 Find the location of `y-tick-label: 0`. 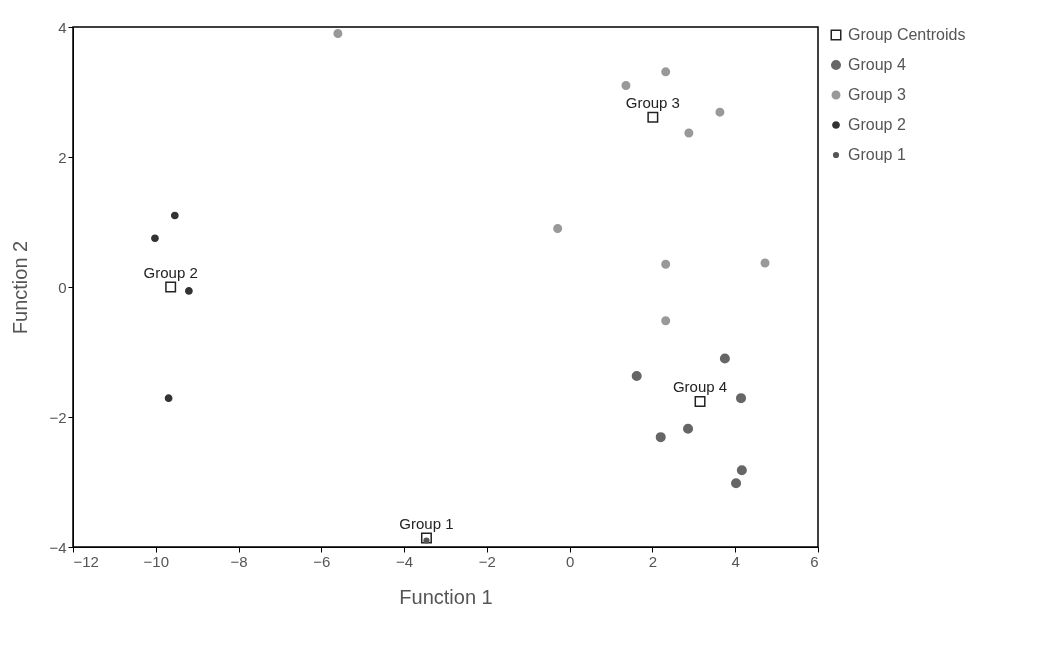

y-tick-label: 0 is located at coordinates (62, 287).